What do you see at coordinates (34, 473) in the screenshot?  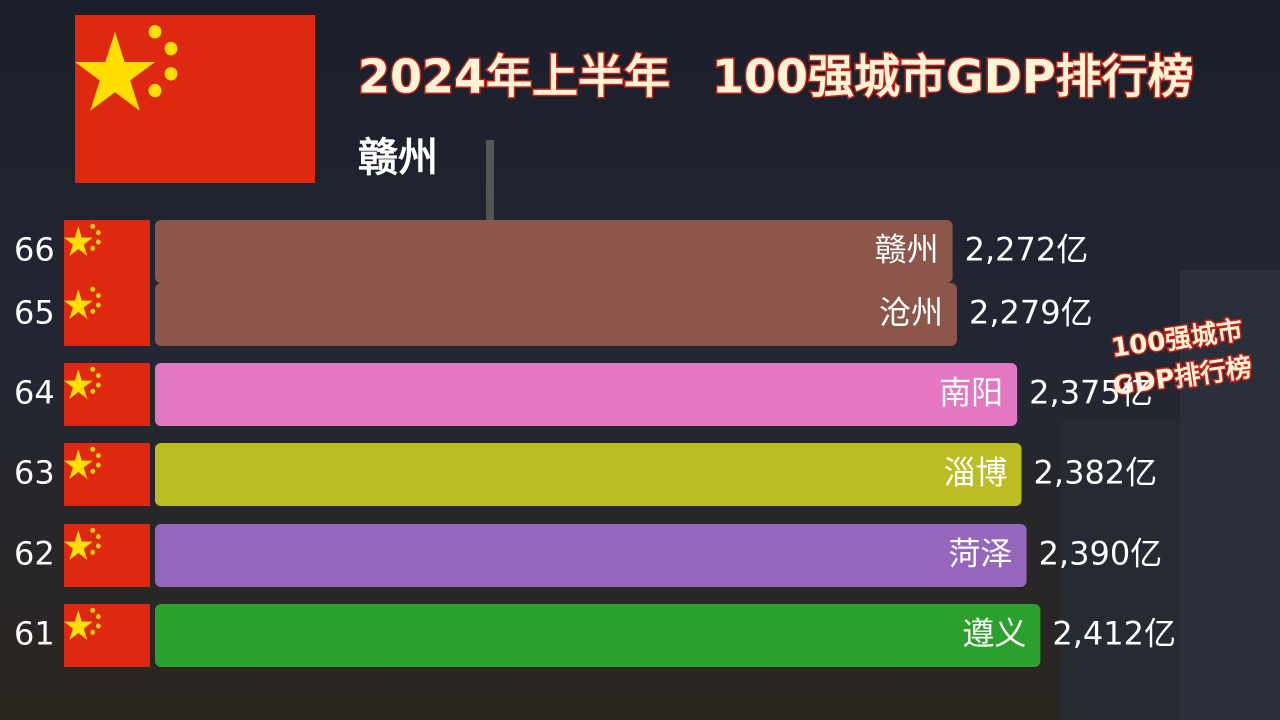 I see `rank-label: 63` at bounding box center [34, 473].